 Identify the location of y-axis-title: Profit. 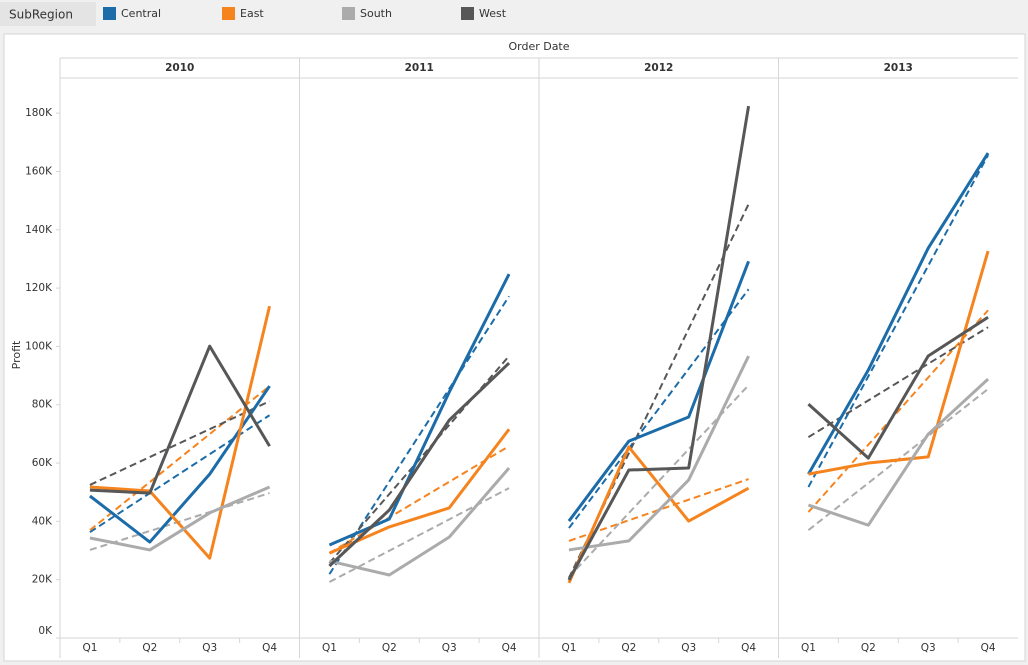
(16, 354).